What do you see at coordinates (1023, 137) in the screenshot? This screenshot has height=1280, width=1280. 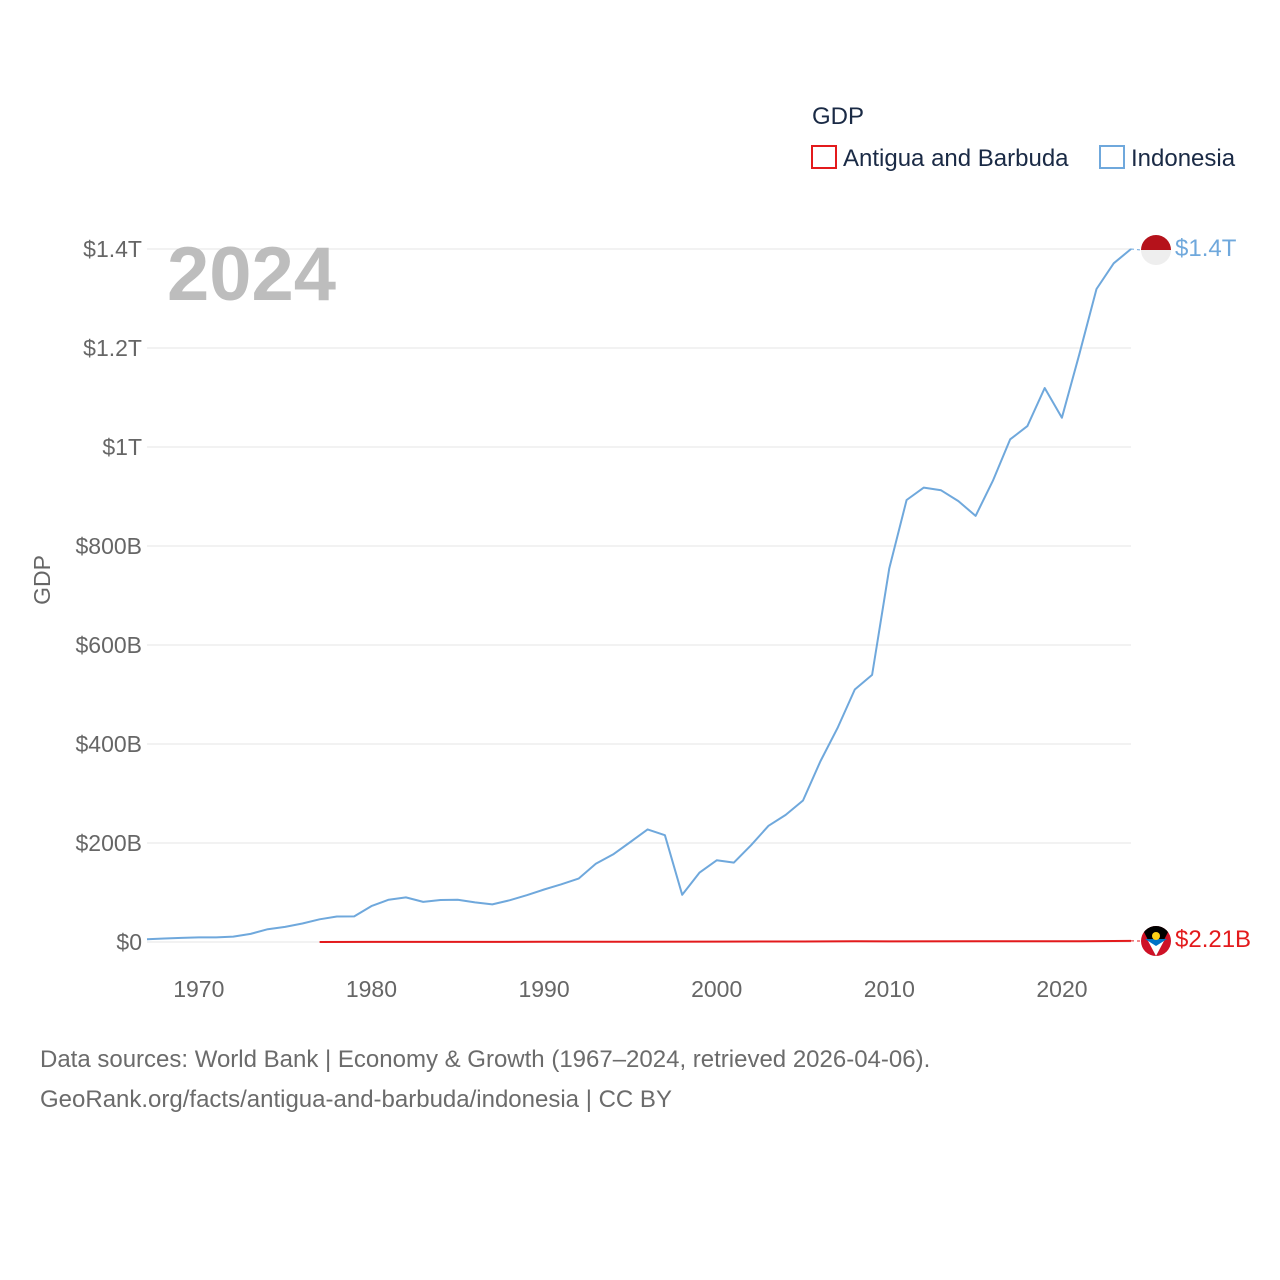 I see `legend: GDP Antigua and Barbuda Indonesia` at bounding box center [1023, 137].